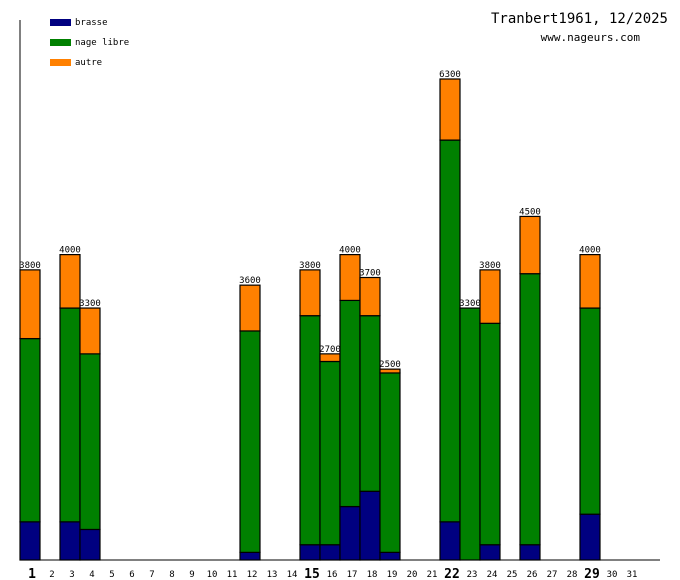 This screenshot has width=680, height=580. I want to click on x-tick-23: 23, so click(472, 575).